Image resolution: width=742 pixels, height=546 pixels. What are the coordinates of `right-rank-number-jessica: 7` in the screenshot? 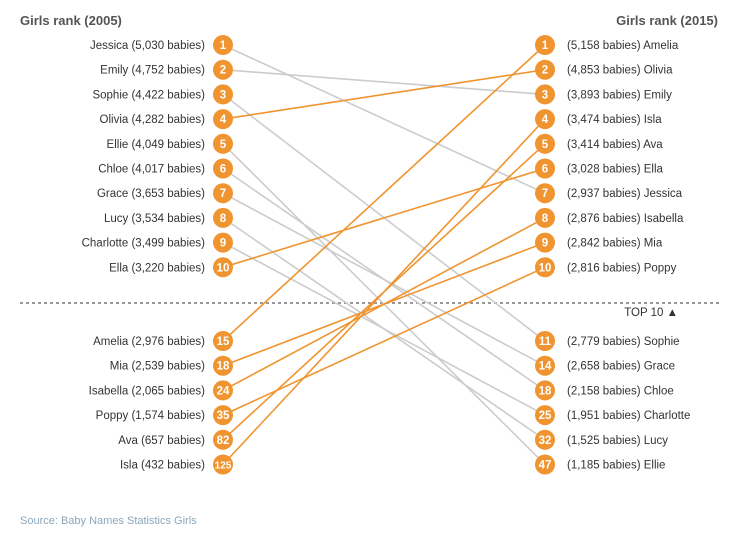 It's located at (545, 194).